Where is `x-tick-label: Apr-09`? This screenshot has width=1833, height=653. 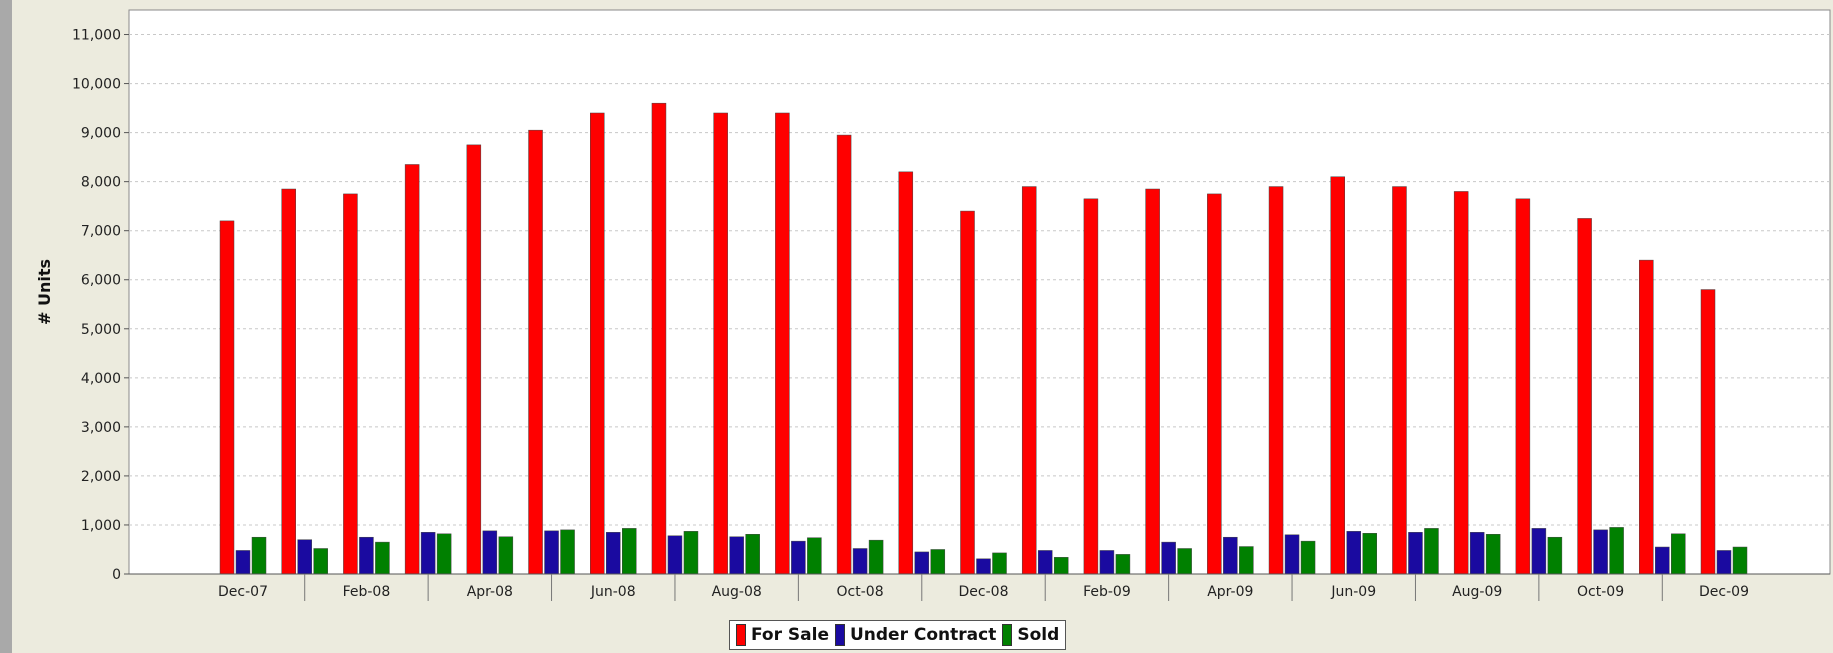 x-tick-label: Apr-09 is located at coordinates (1230, 592).